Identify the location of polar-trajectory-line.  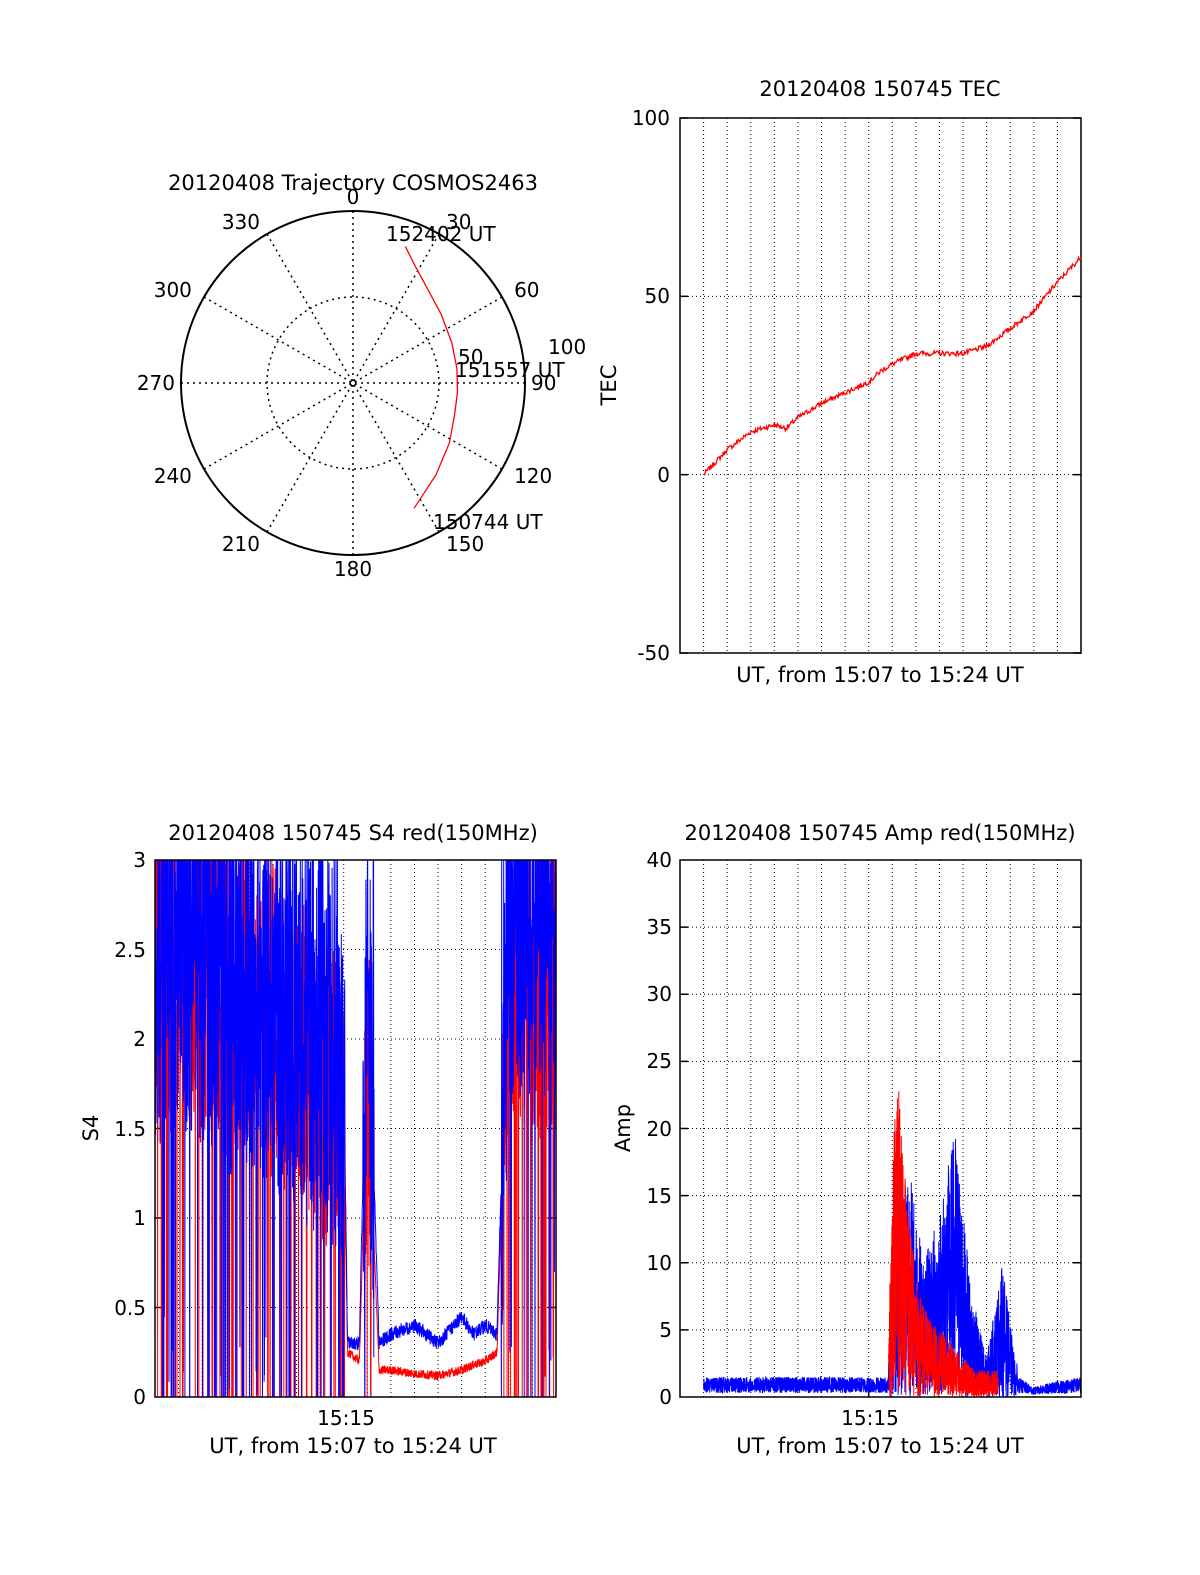
(431, 377).